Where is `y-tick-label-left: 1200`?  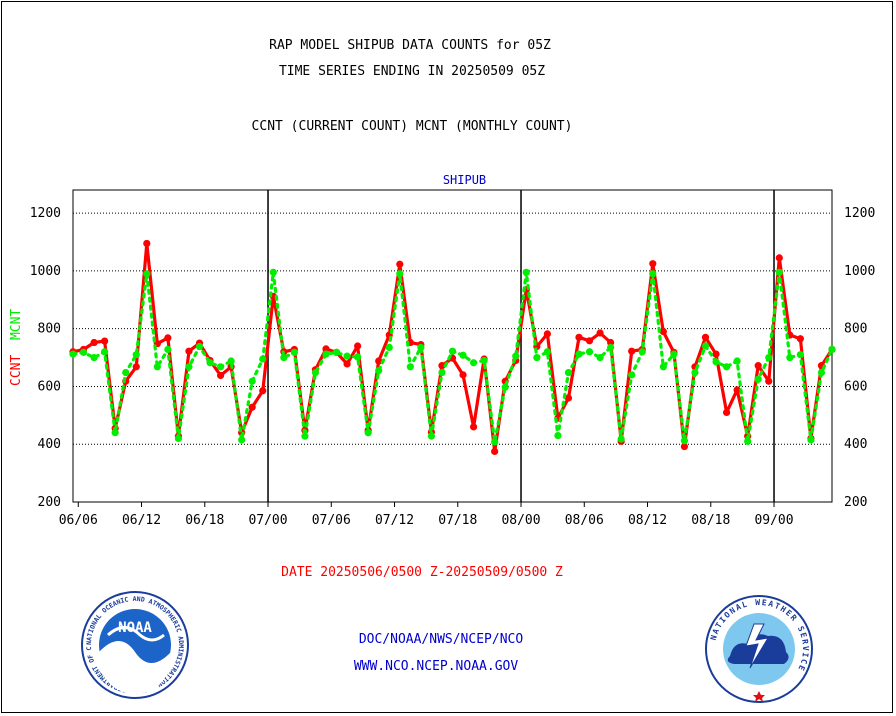 y-tick-label-left: 1200 is located at coordinates (45, 213).